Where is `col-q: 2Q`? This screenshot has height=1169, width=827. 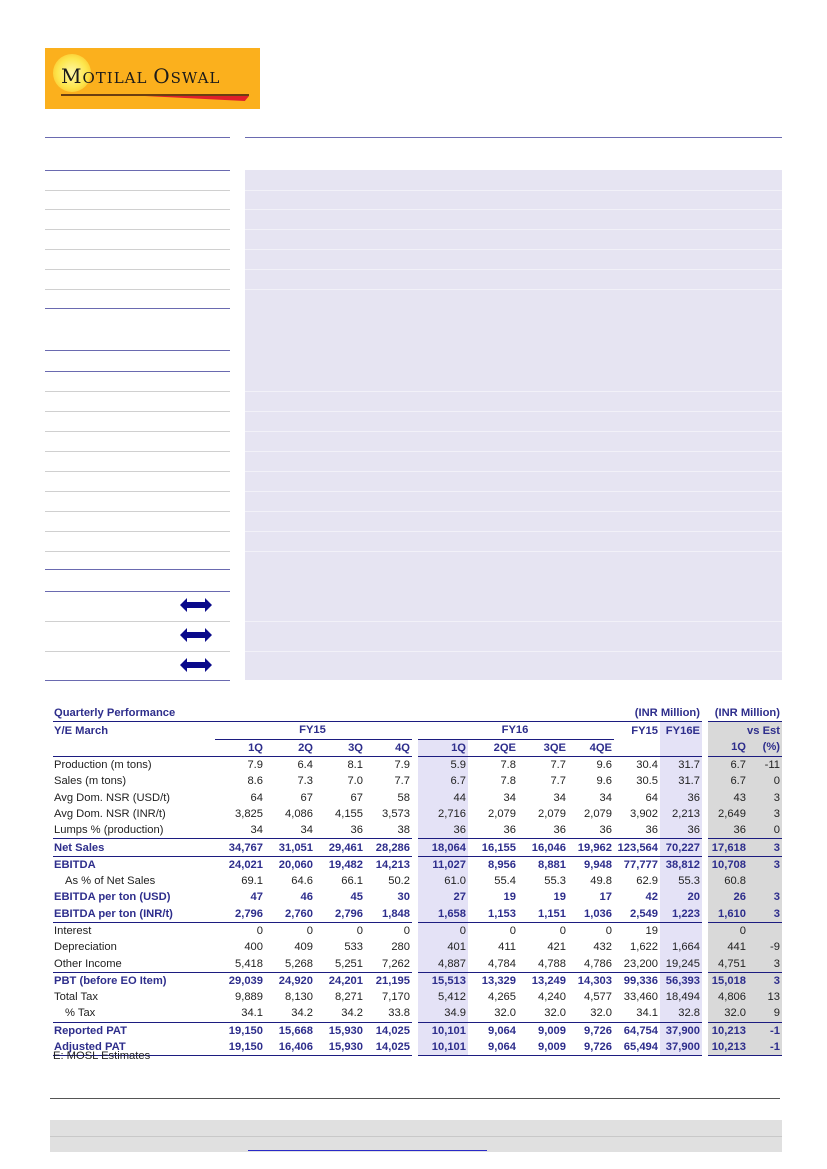 col-q: 2Q is located at coordinates (290, 748).